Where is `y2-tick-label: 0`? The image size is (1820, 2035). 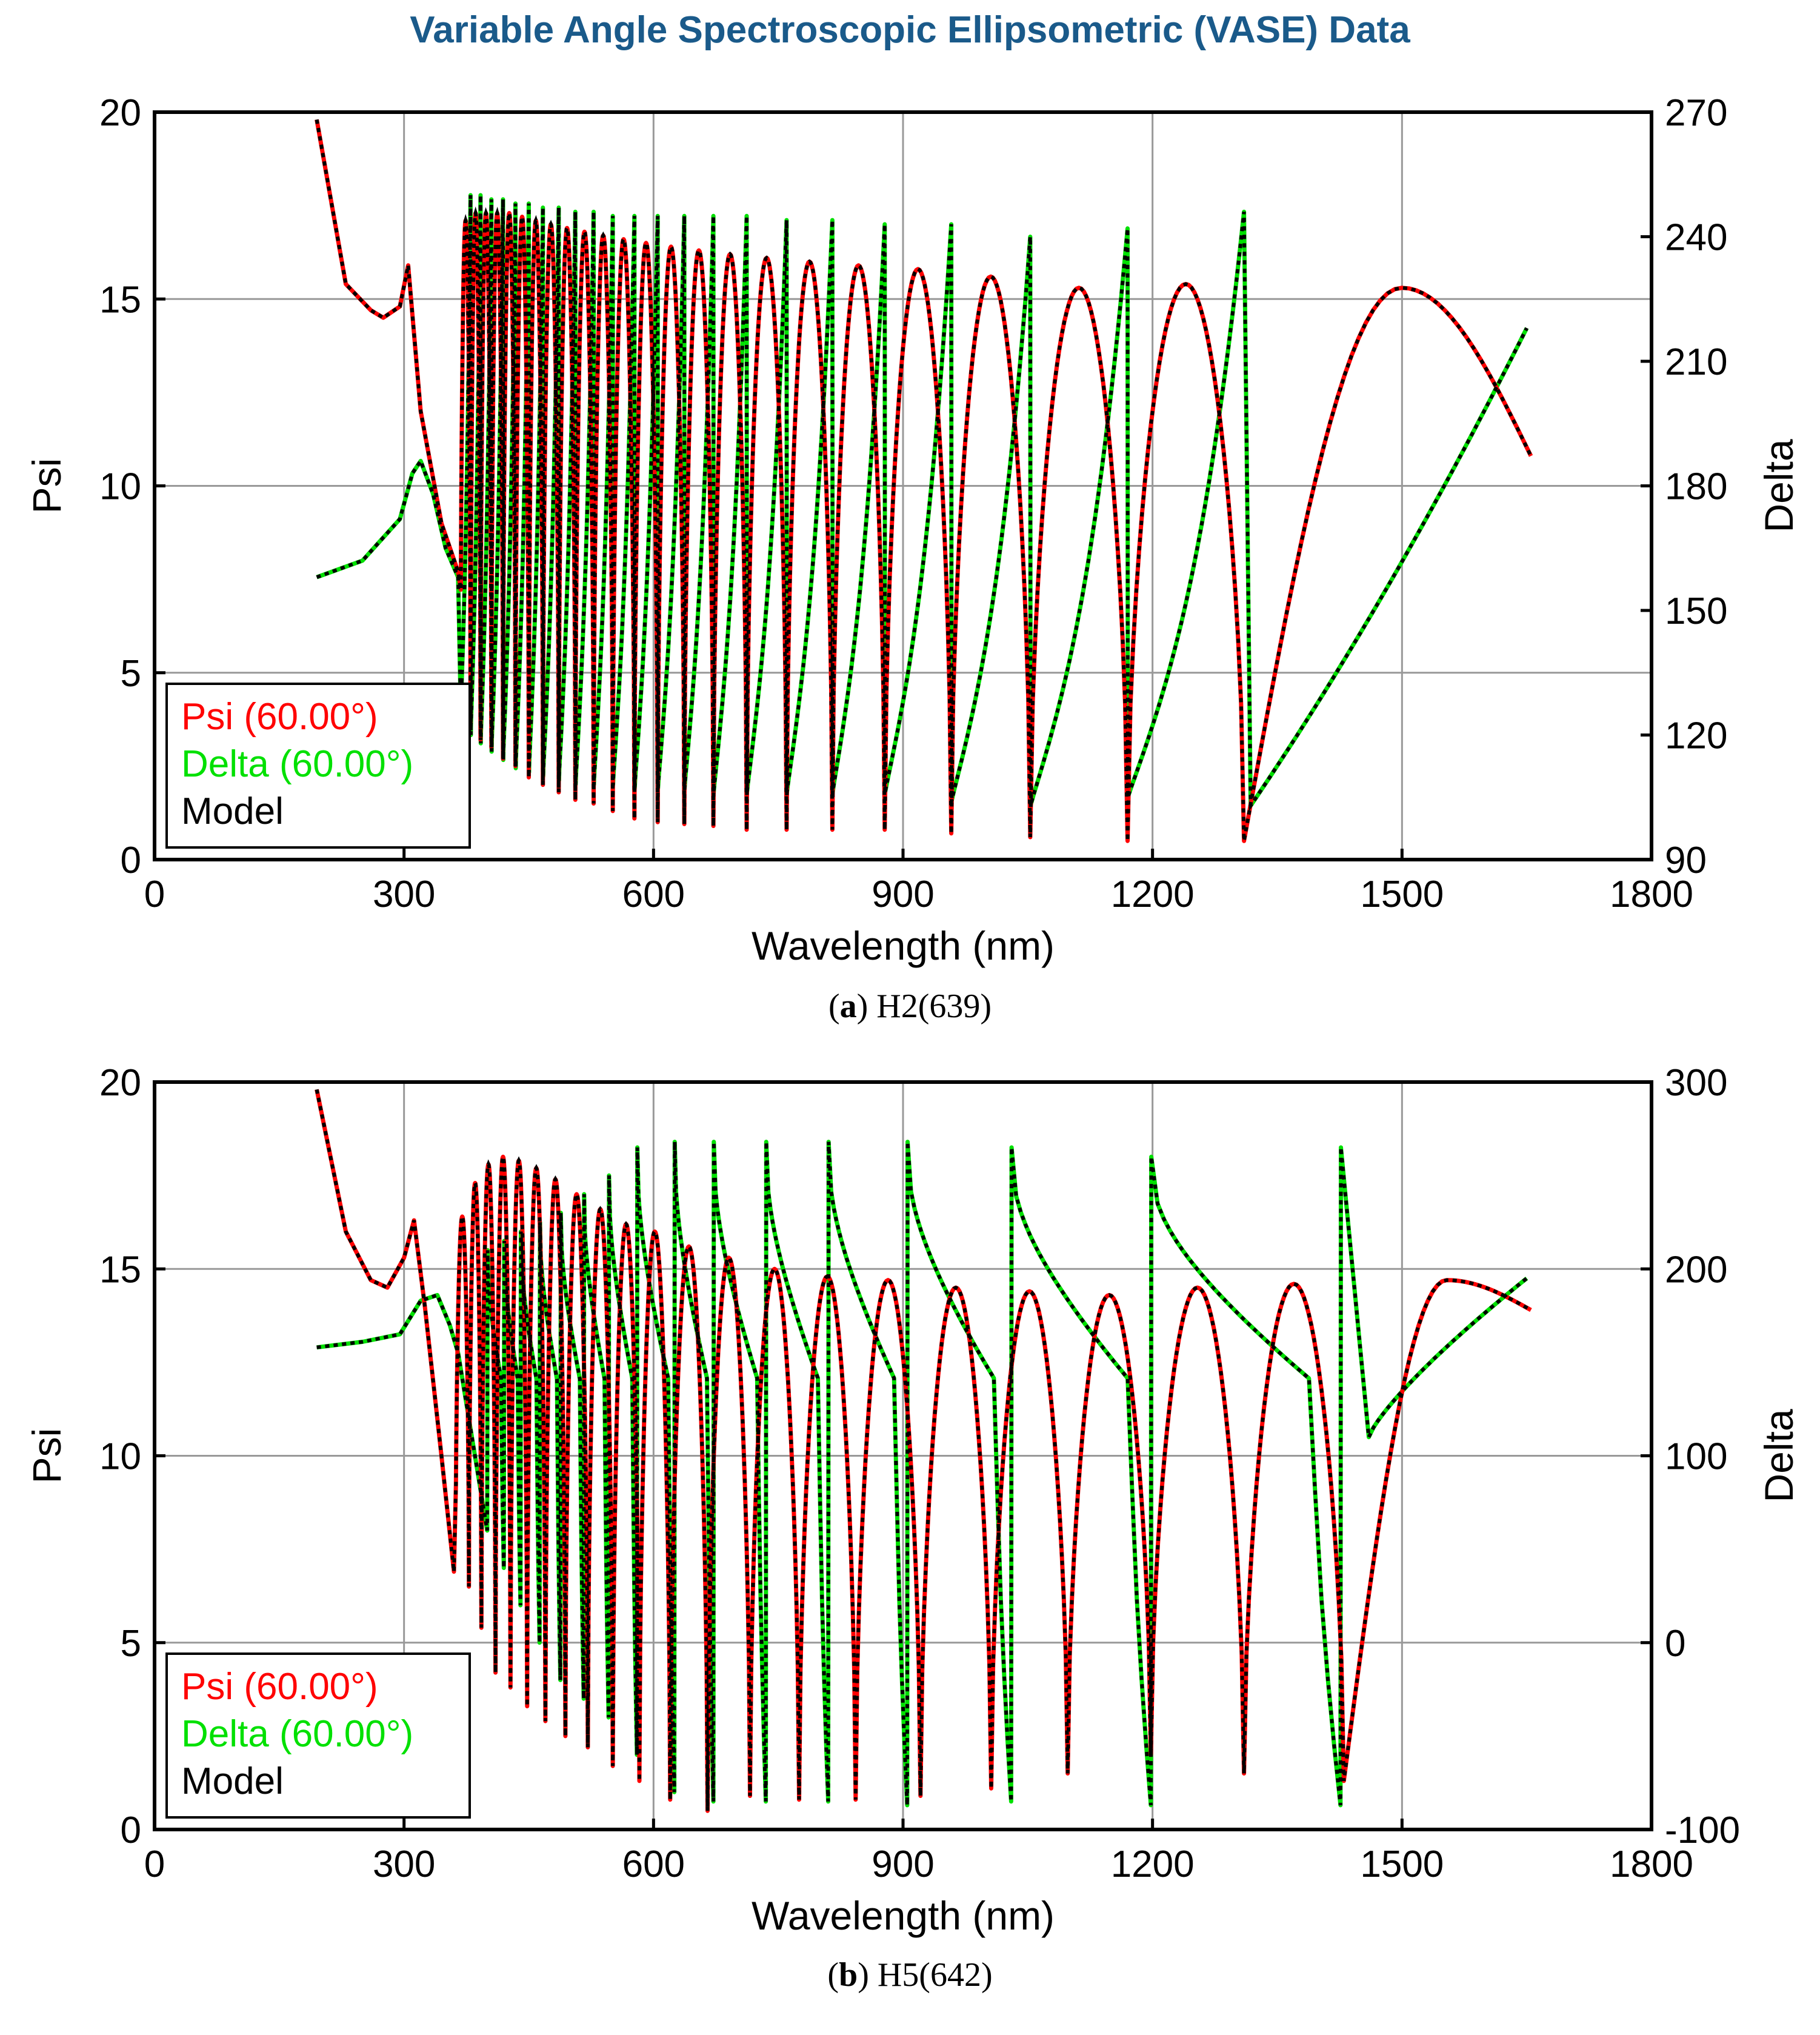
y2-tick-label: 0 is located at coordinates (1675, 1644).